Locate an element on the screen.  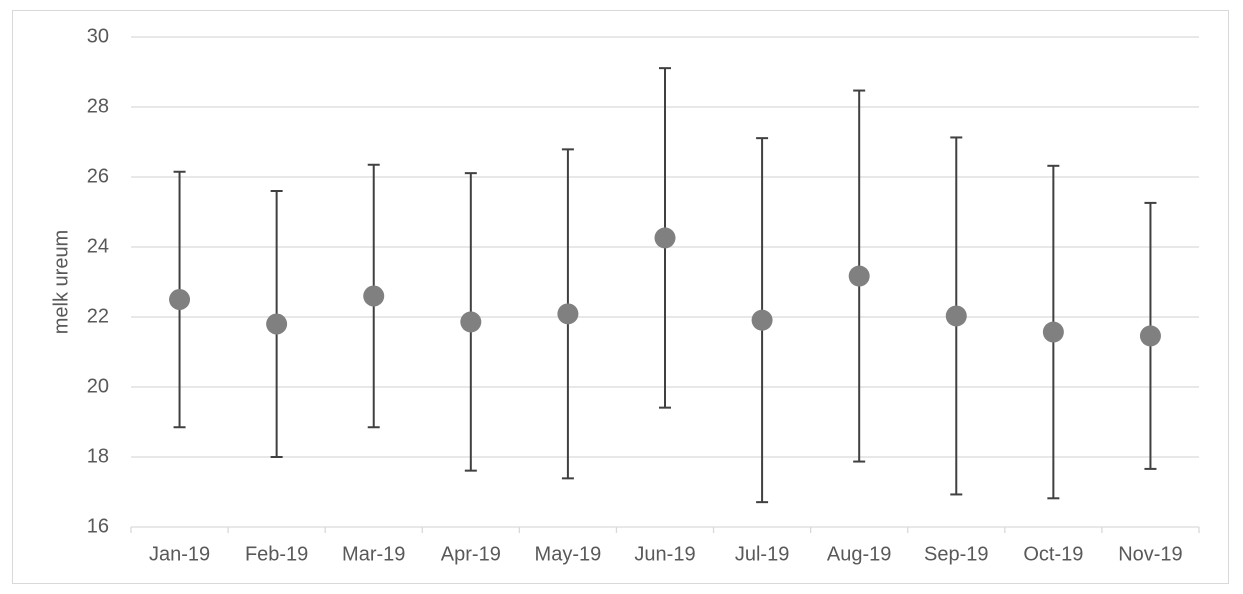
y-tick-label: 16 is located at coordinates (98, 526).